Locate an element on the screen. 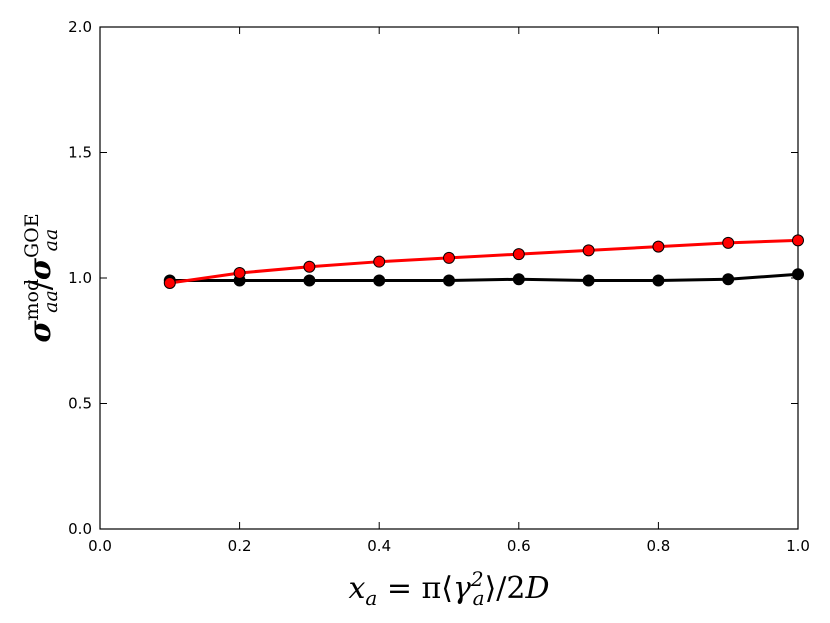 The height and width of the screenshot is (623, 830). x-tick-label: 0.0 is located at coordinates (100, 546).